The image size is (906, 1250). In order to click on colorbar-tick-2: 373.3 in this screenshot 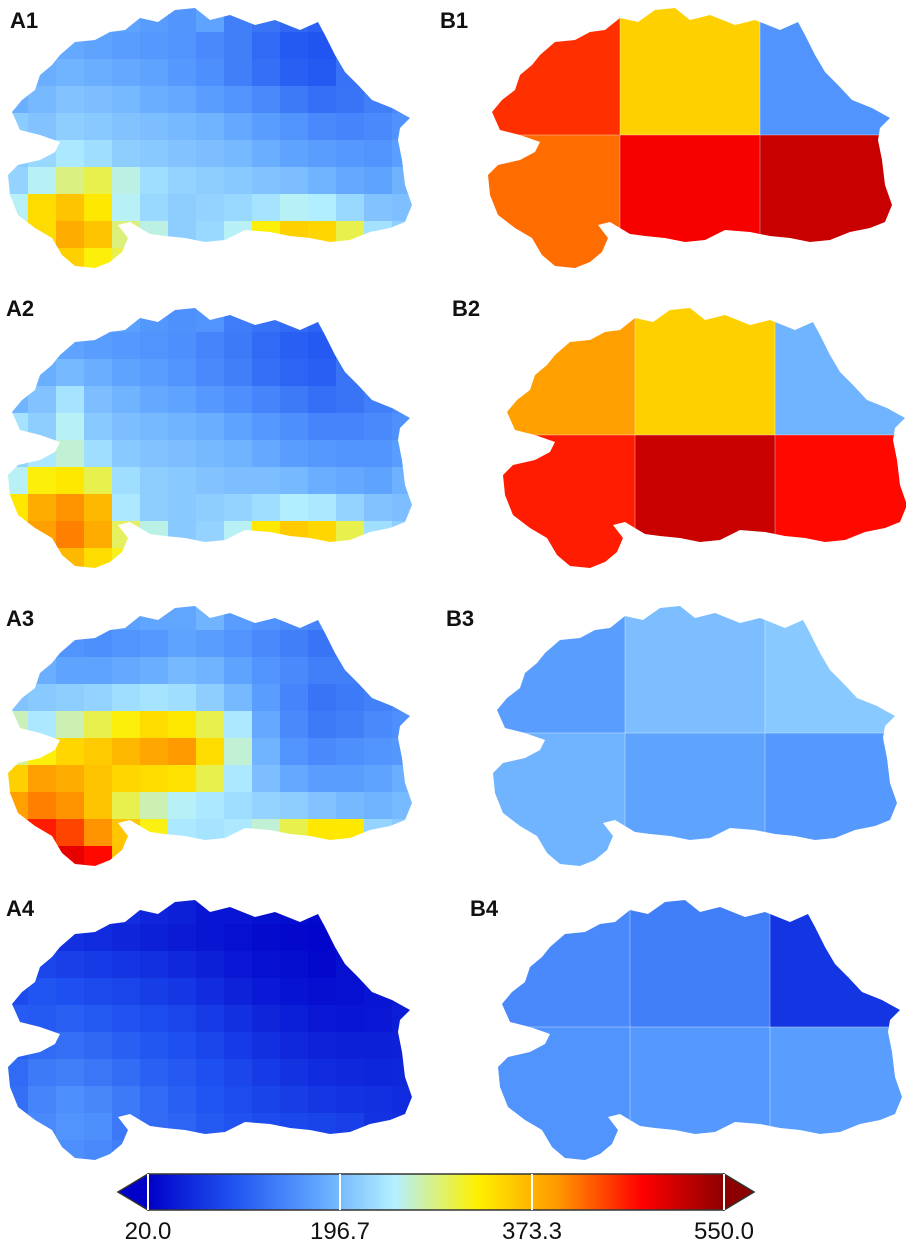, I will do `click(532, 1231)`.